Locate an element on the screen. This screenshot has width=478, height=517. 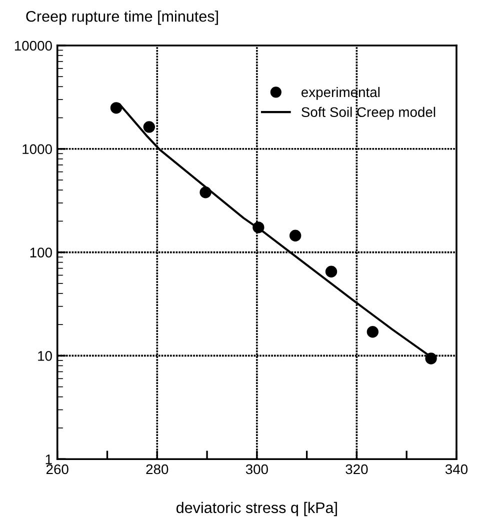
x-tick-label: 320 is located at coordinates (357, 469).